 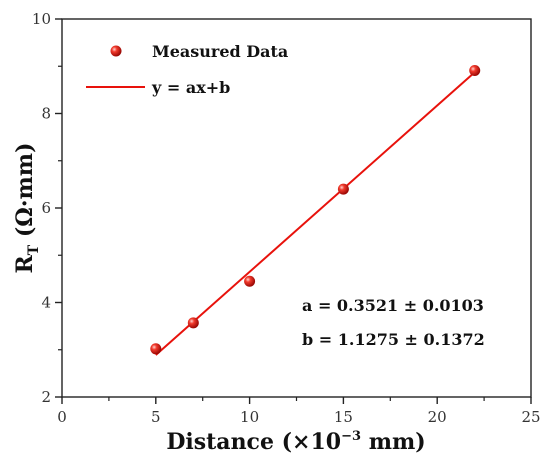 What do you see at coordinates (41, 19) in the screenshot?
I see `y-tick-label: 10` at bounding box center [41, 19].